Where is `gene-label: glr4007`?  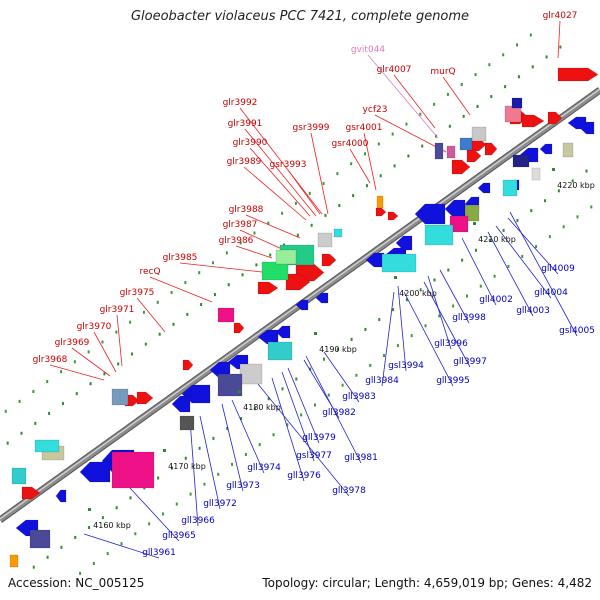
gene-label: glr4007 is located at coordinates (394, 70).